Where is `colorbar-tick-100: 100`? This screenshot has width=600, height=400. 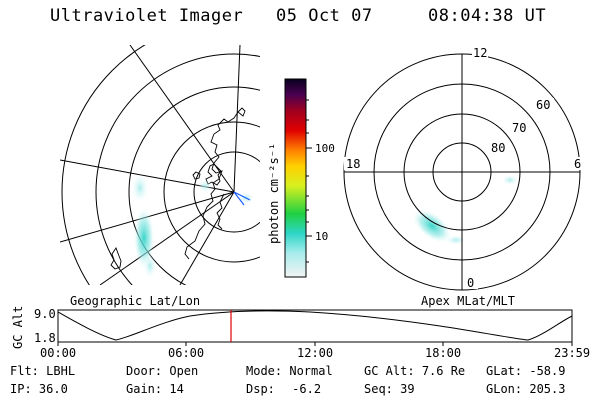
colorbar-tick-100: 100 is located at coordinates (325, 148).